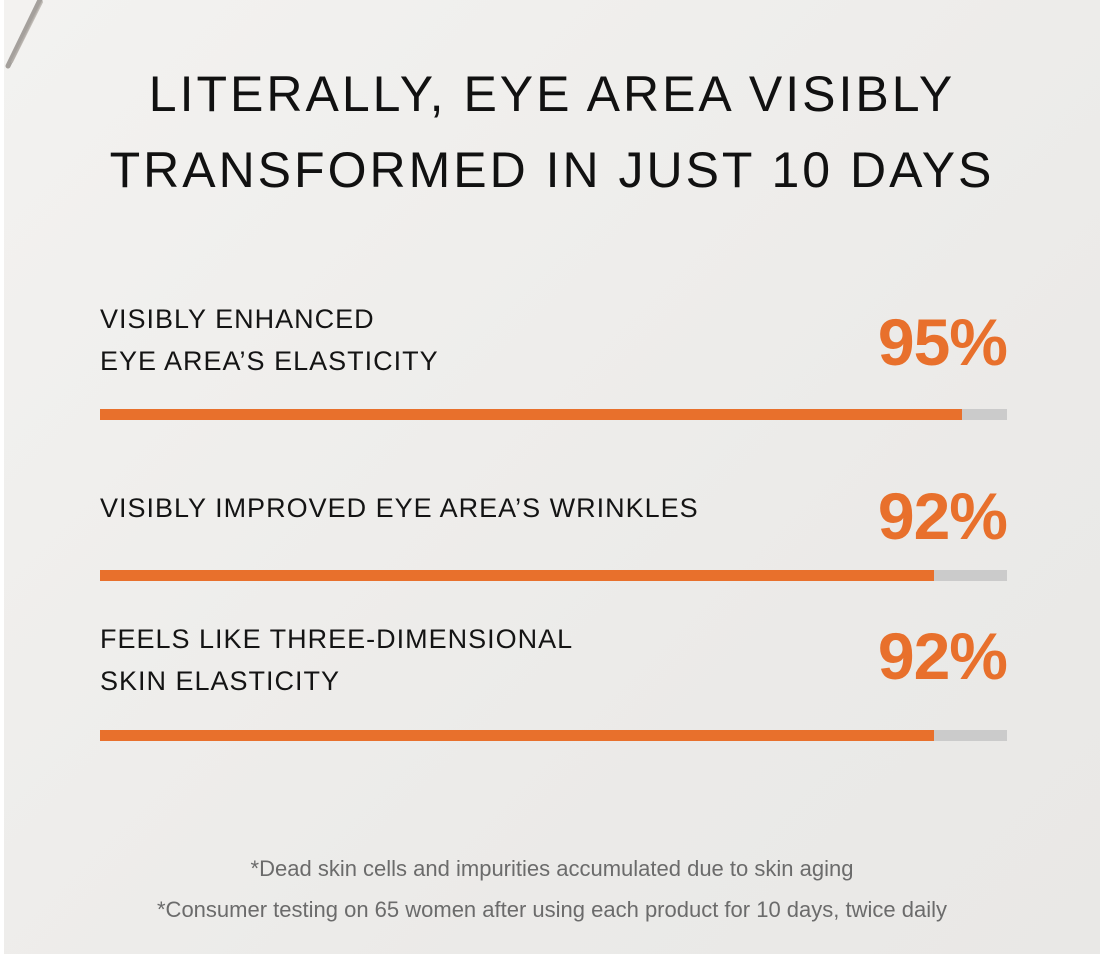 The height and width of the screenshot is (954, 1100). What do you see at coordinates (554, 531) in the screenshot?
I see `metric-row: VISIBLY IMPROVED EYE AREA’S WRINKLES 92%` at bounding box center [554, 531].